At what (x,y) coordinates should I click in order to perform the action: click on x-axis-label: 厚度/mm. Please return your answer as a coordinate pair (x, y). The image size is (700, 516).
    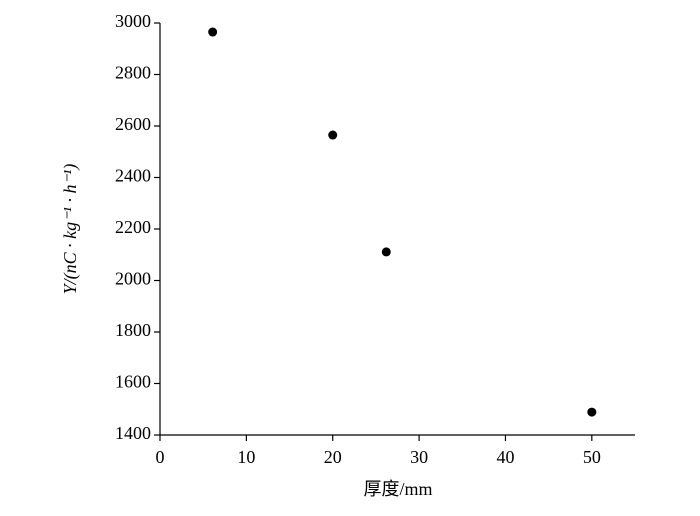
    Looking at the image, I should click on (397, 489).